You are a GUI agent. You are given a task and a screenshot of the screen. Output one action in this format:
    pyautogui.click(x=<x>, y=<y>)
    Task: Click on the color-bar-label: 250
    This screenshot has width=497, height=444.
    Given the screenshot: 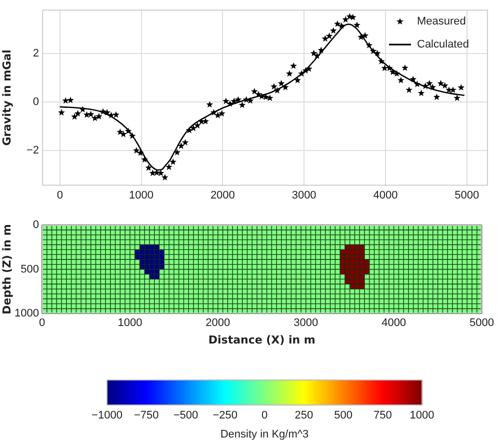 What is the action you would take?
    pyautogui.click(x=304, y=416)
    